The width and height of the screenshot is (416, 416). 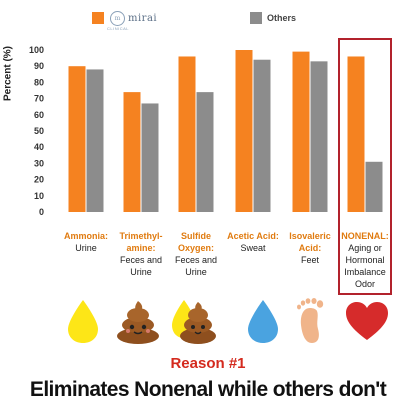 I want to click on legend-sublabel-mirai: CLINICAL, so click(x=118, y=28).